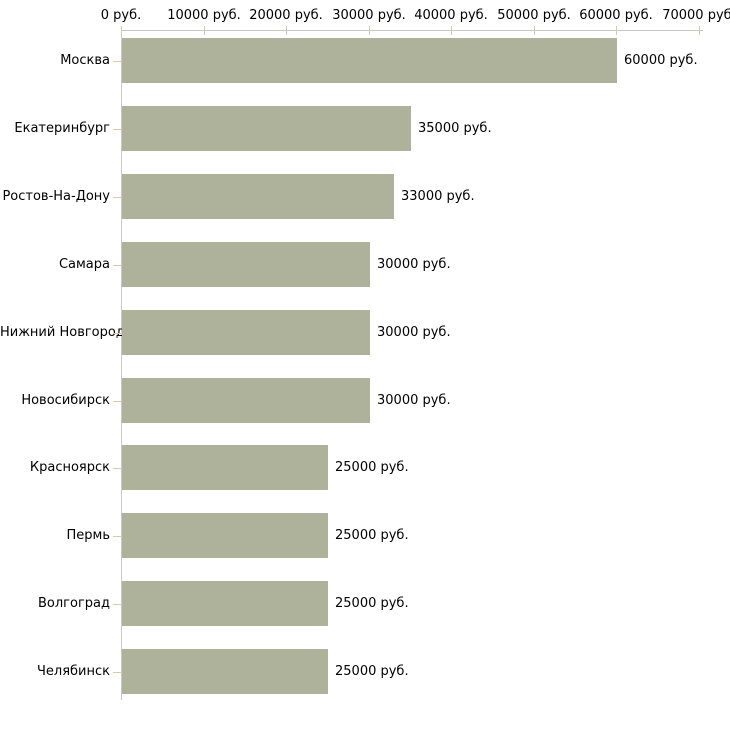 This screenshot has width=730, height=730. Describe the element at coordinates (62, 128) in the screenshot. I see `category-label: Екатеринбург` at that location.